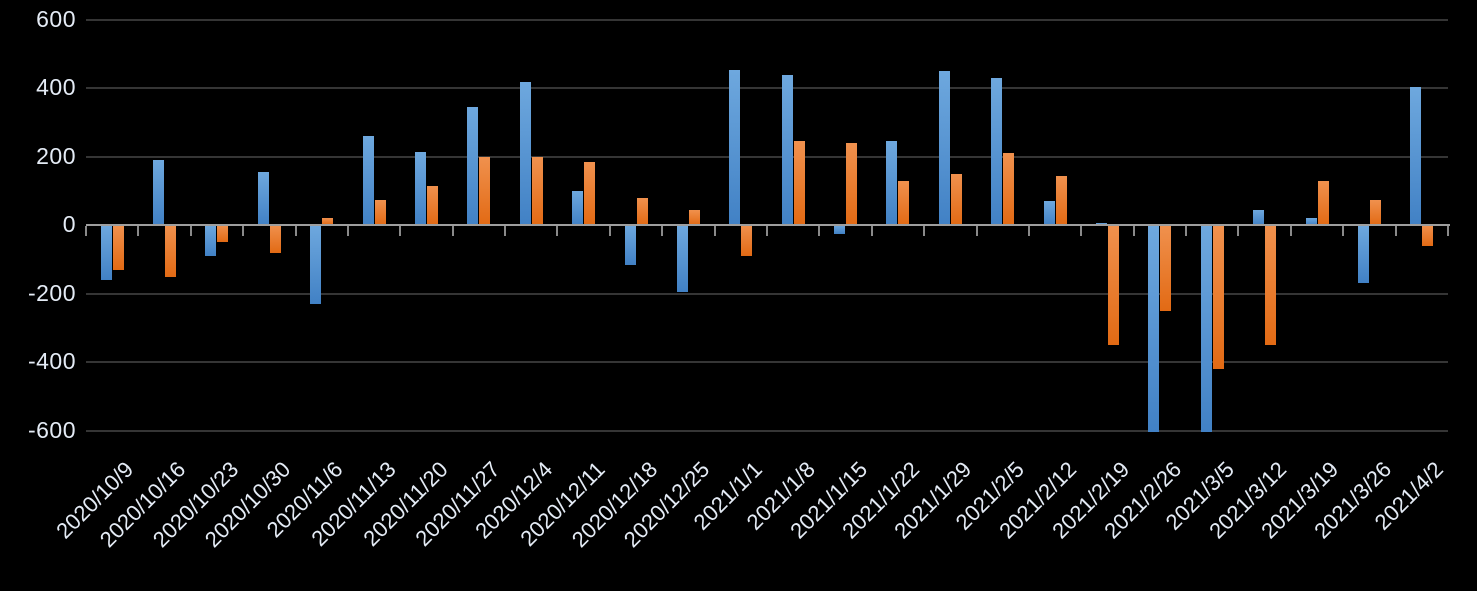  I want to click on bar-series-blue-2021/1/1, so click(735, 147).